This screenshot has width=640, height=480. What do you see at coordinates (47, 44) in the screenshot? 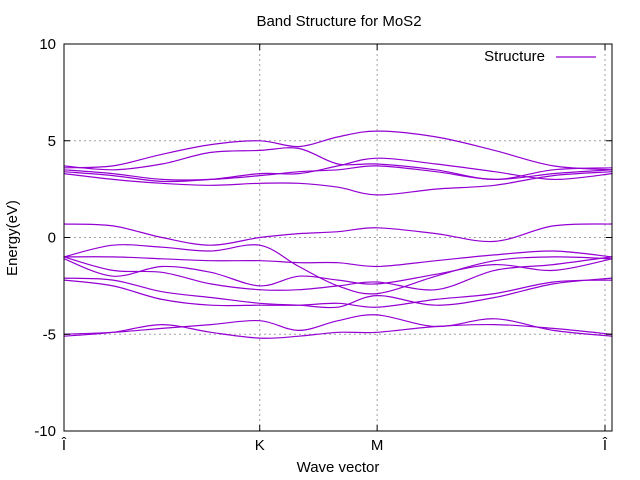
I see `y-tick-label: 10` at bounding box center [47, 44].